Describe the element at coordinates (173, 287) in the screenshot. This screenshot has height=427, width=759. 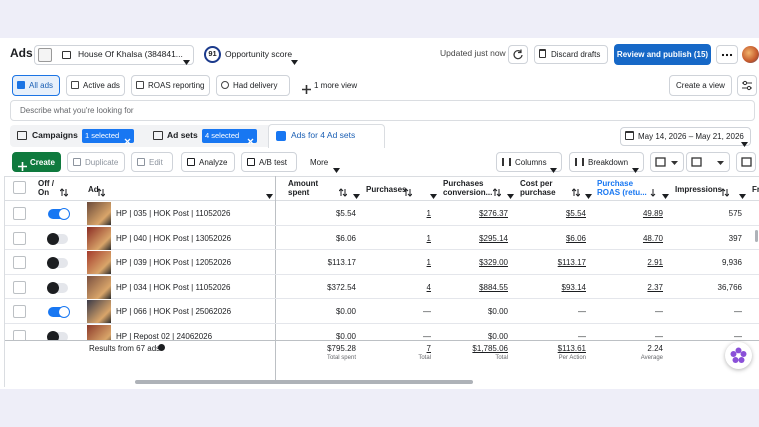
I see `ad-name: HP | 034 | HOK Post | 11052026` at that location.